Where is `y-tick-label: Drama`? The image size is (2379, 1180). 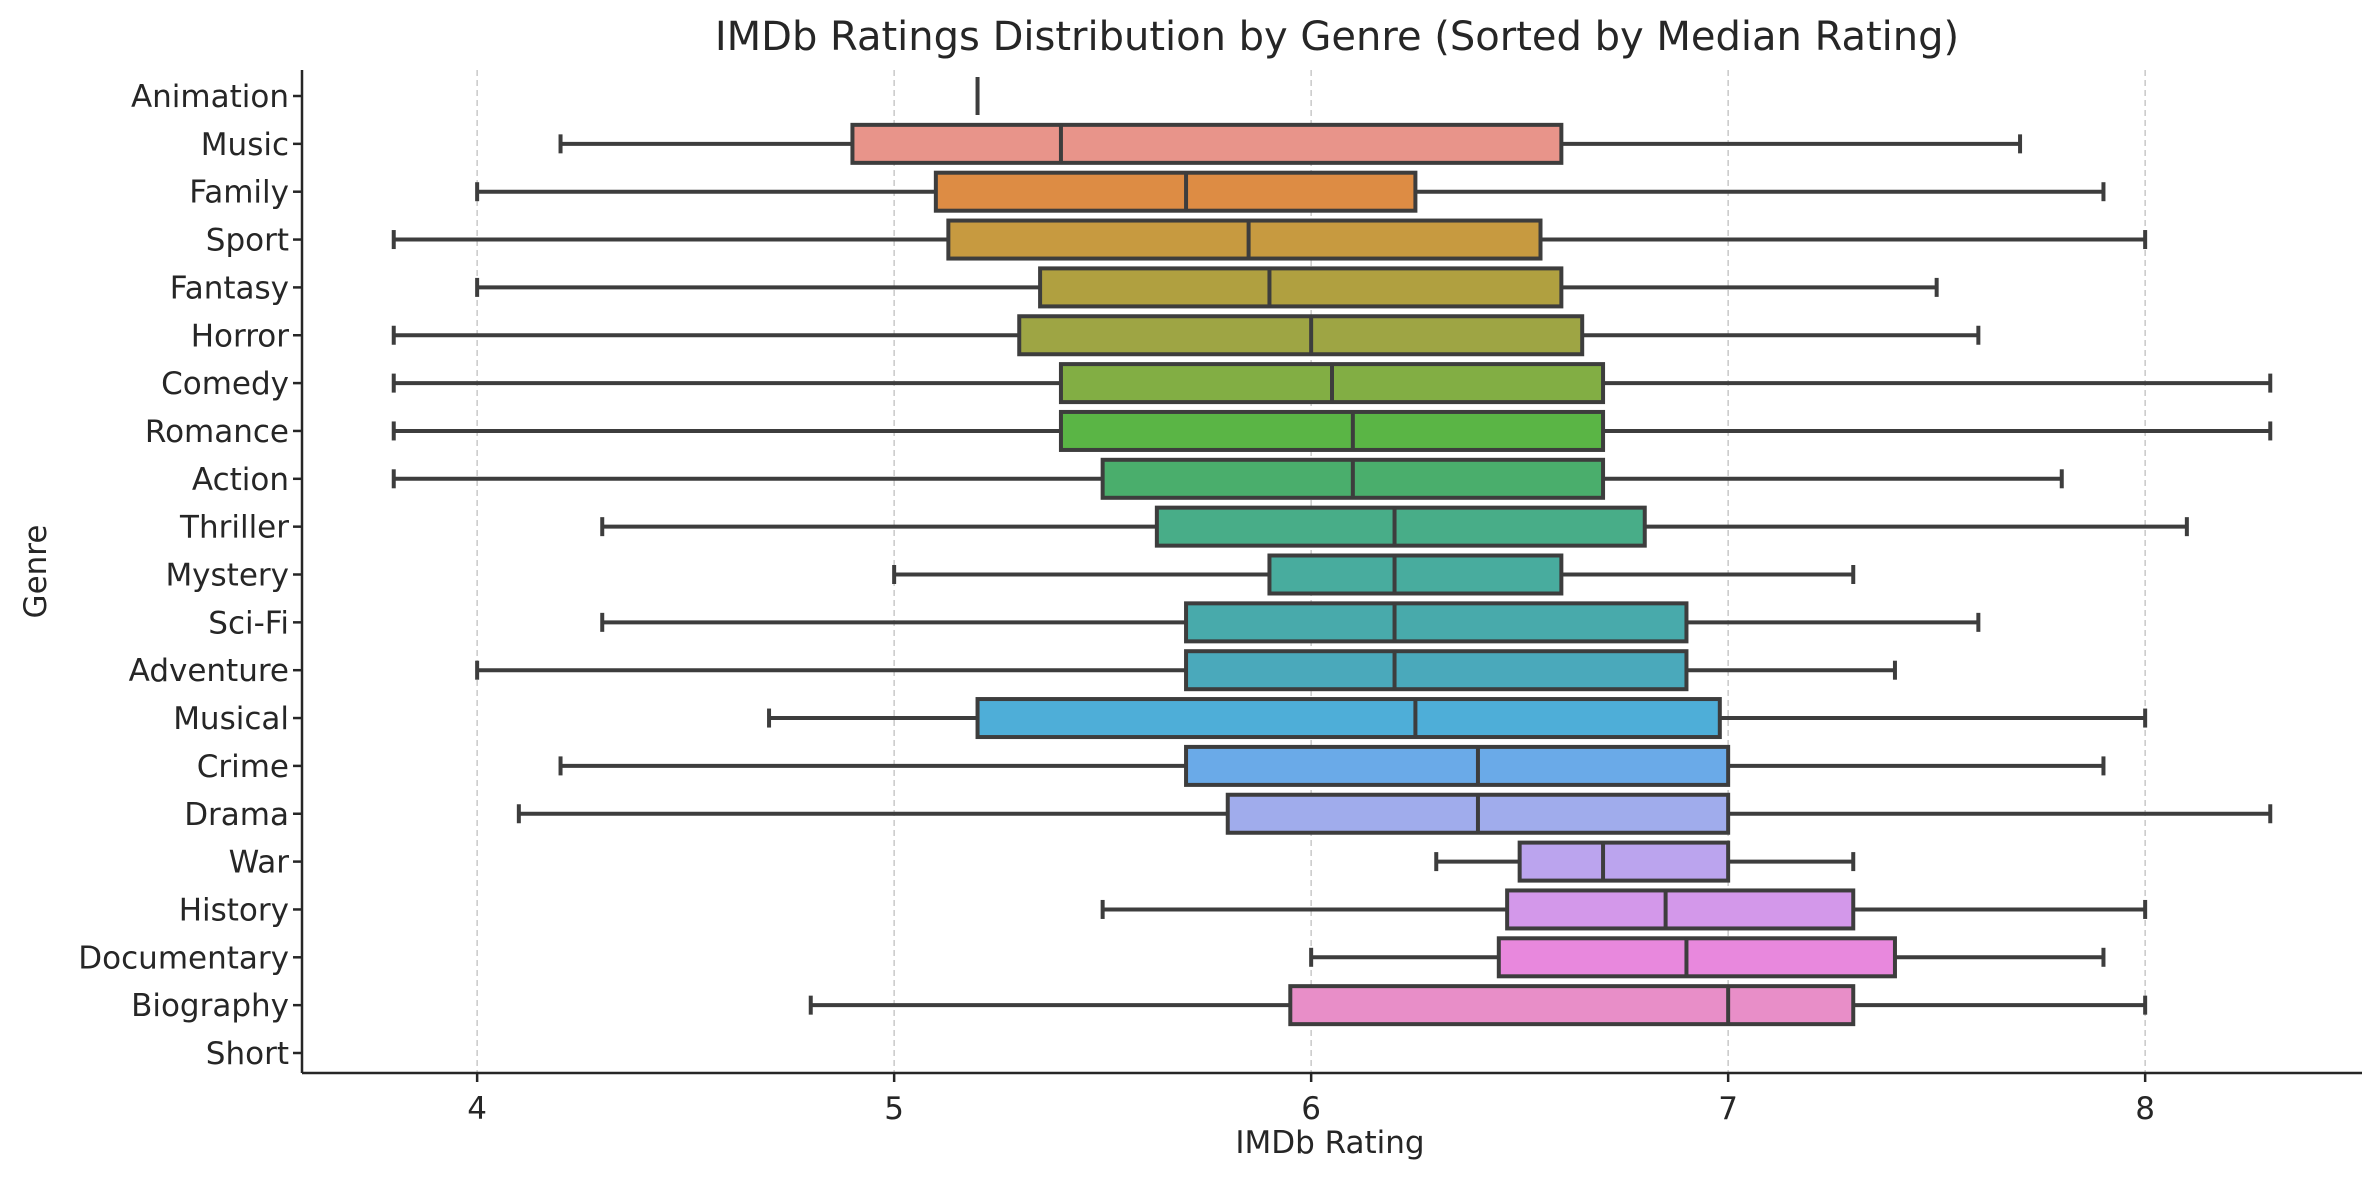
y-tick-label: Drama is located at coordinates (236, 815).